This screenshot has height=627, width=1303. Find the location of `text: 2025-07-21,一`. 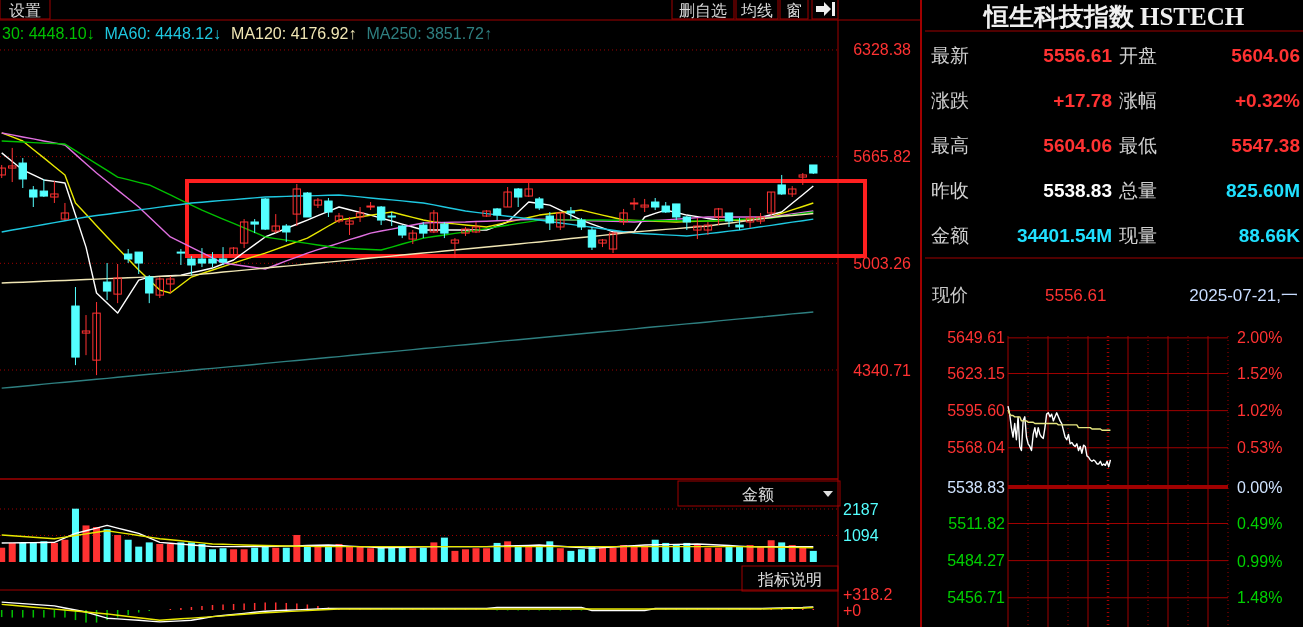

text: 2025-07-21,一 is located at coordinates (1243, 295).